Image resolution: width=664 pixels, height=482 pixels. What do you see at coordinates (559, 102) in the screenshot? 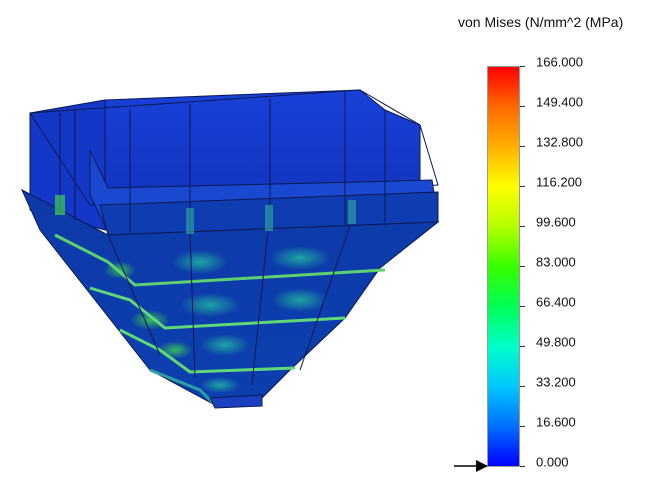
I see `legend-value: 149.400` at bounding box center [559, 102].